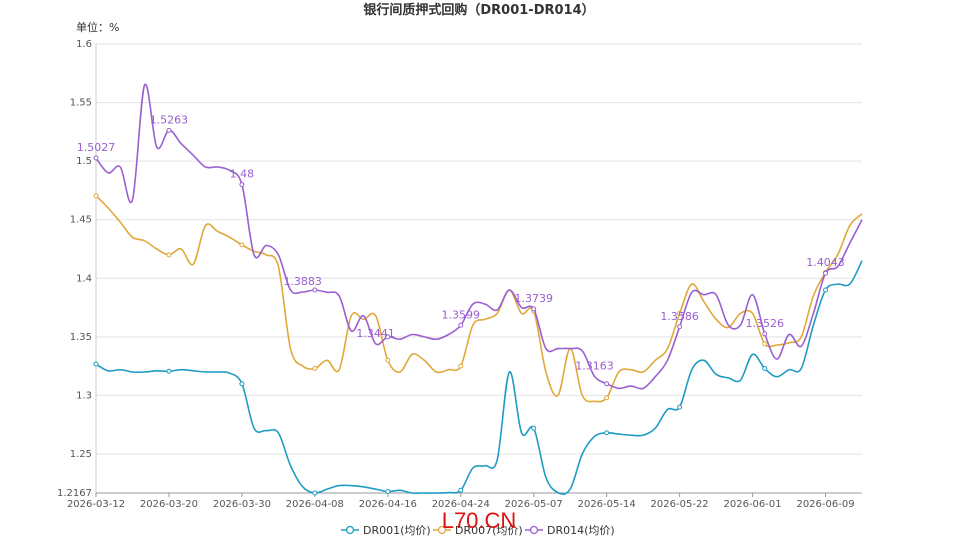 This screenshot has height=543, width=959. What do you see at coordinates (489, 530) in the screenshot?
I see `legend-label-dr007: DR007(均价)` at bounding box center [489, 530].